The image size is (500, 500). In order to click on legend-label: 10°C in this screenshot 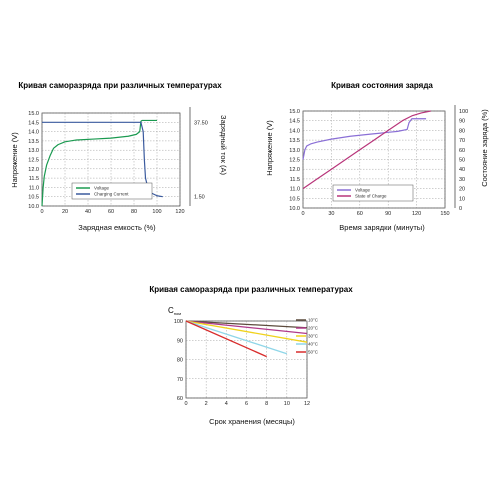, I will do `click(313, 320)`.